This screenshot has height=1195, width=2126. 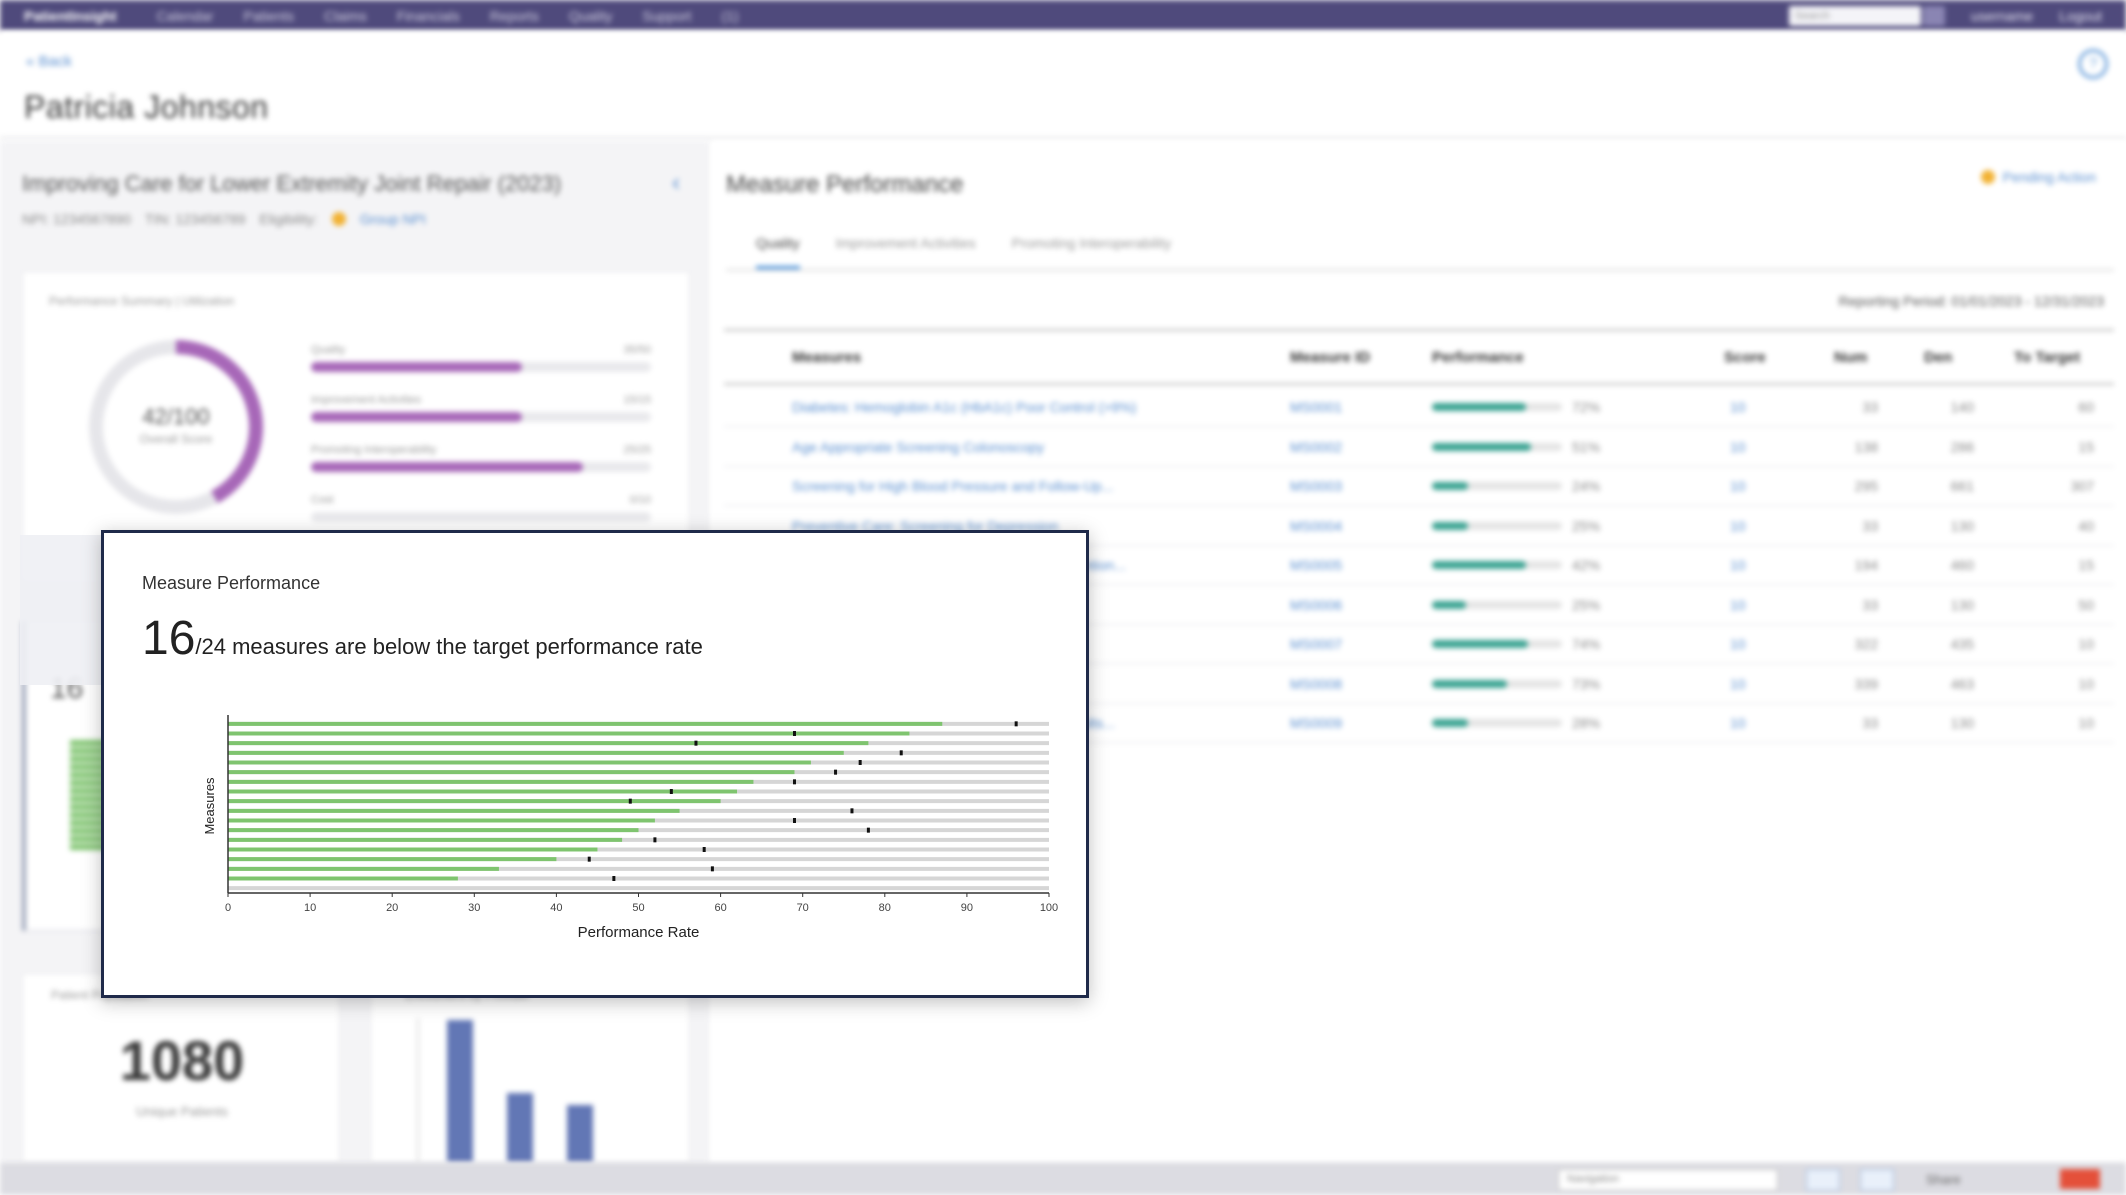 I want to click on denominator: 661, so click(x=1962, y=486).